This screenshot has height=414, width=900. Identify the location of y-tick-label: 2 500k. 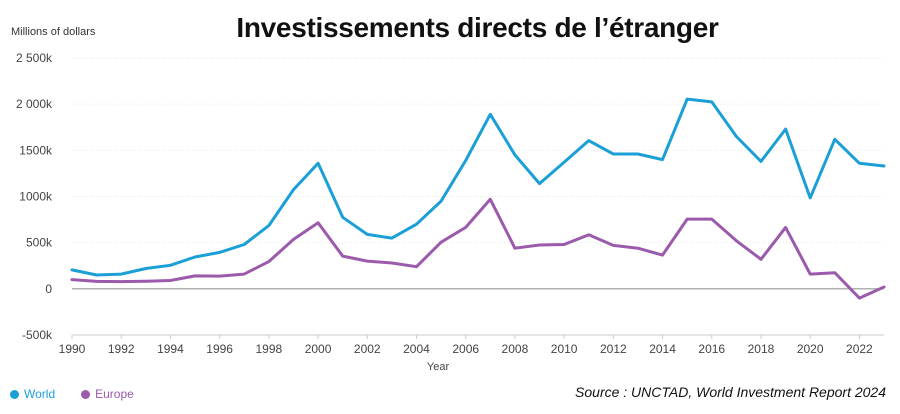
(34, 58).